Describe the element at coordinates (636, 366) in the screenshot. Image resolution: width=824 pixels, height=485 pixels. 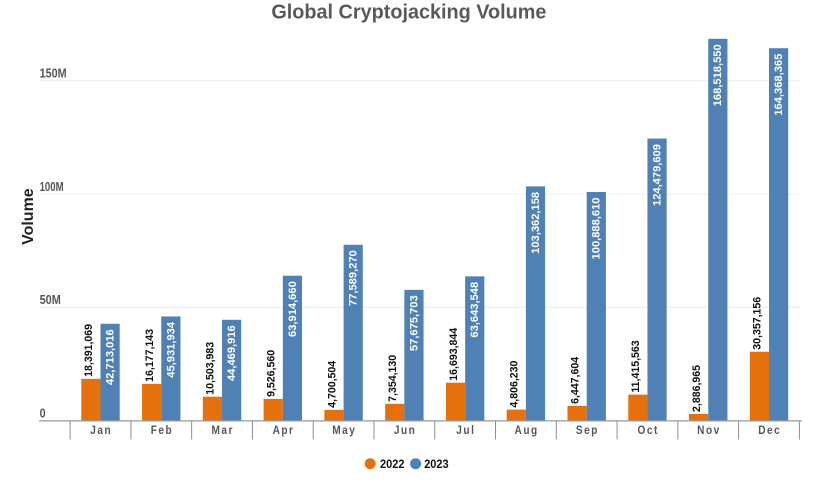
I see `svg-text: 11,415,563` at that location.